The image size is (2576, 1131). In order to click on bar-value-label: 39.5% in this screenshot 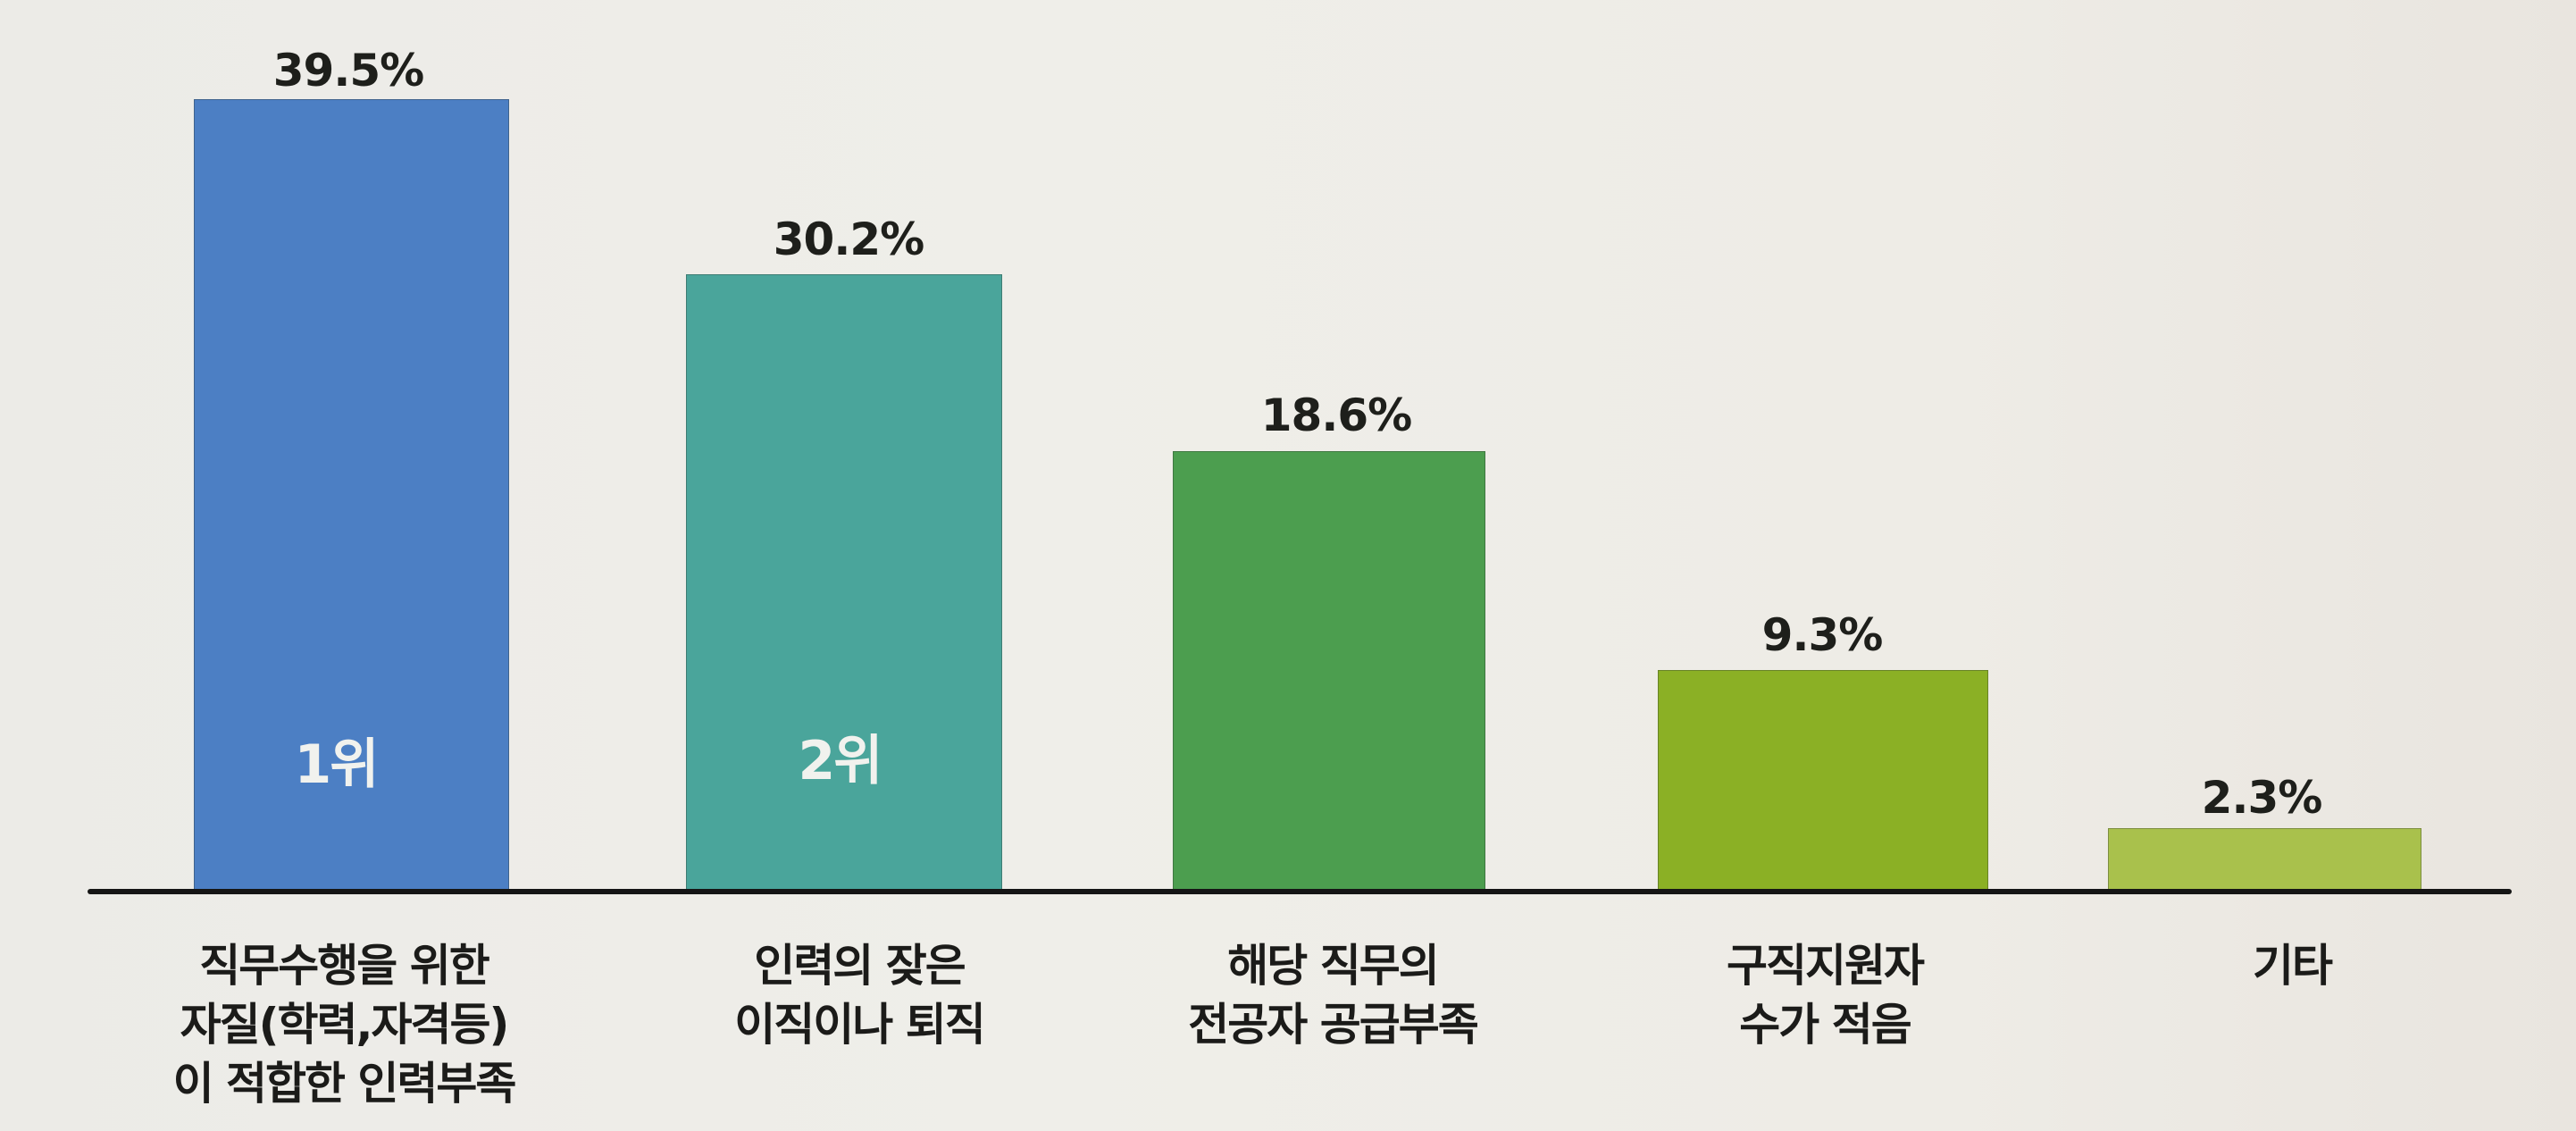, I will do `click(348, 70)`.